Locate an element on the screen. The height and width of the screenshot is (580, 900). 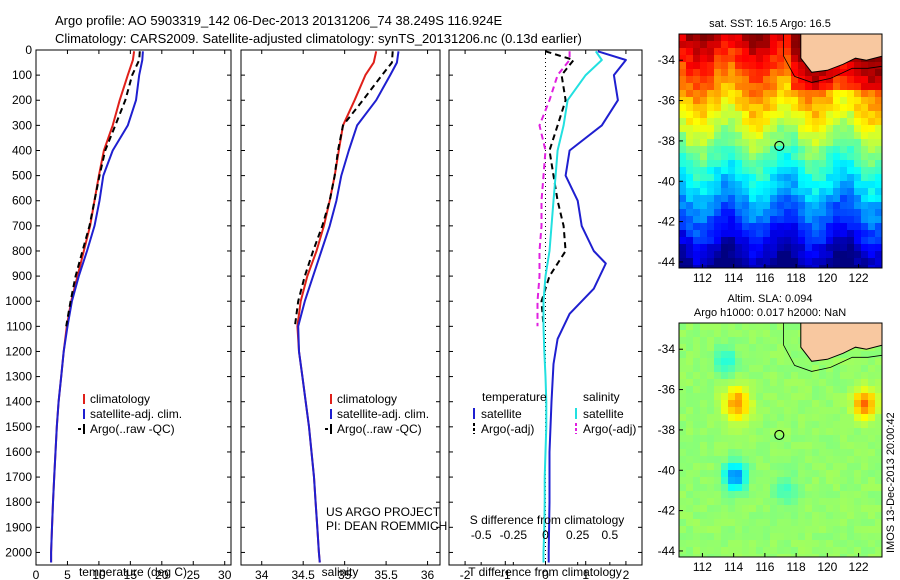
temperature-legend-label: climatology is located at coordinates (120, 399).